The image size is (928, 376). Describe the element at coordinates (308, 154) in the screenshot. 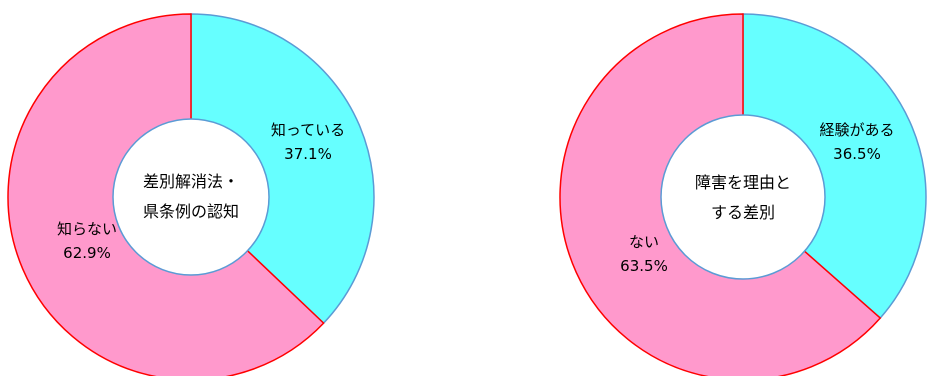

I see `slice-value-aware: 37.1%` at that location.